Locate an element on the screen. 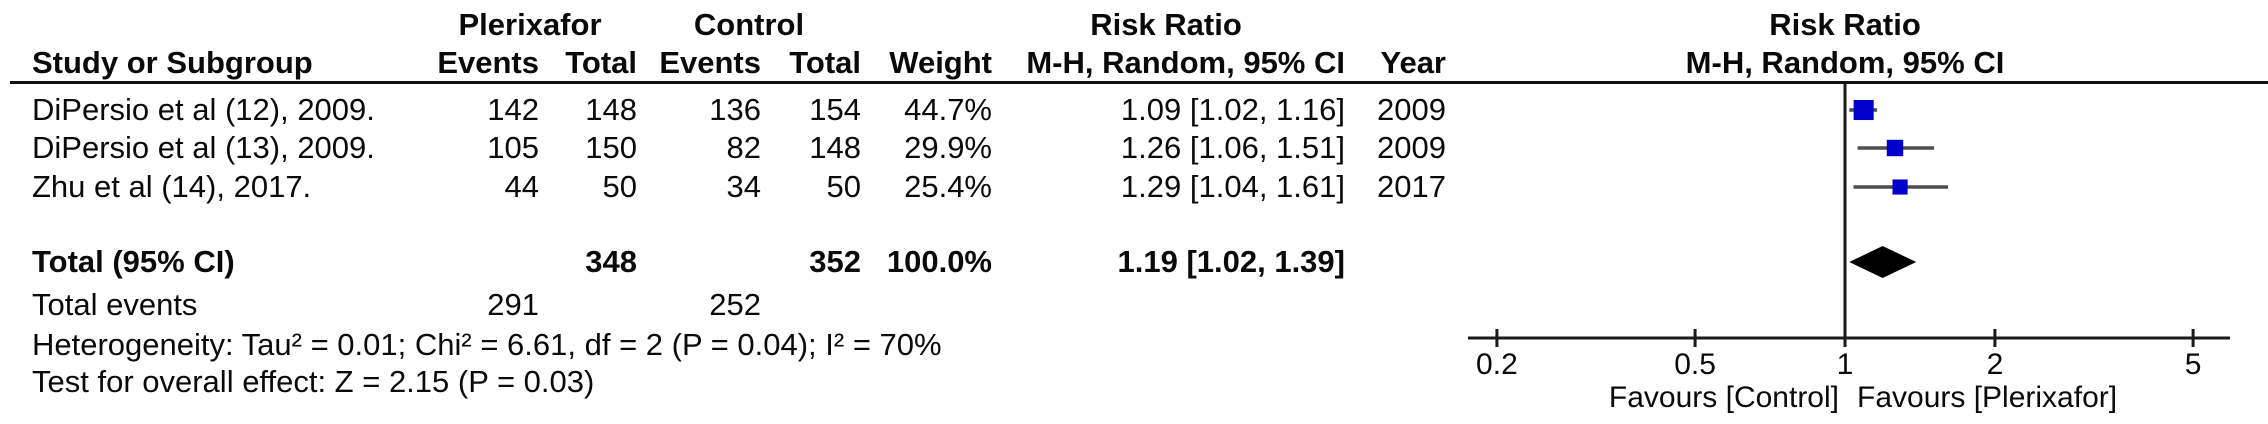 The width and height of the screenshot is (2268, 424). control-total-column-header: Total is located at coordinates (825, 62).